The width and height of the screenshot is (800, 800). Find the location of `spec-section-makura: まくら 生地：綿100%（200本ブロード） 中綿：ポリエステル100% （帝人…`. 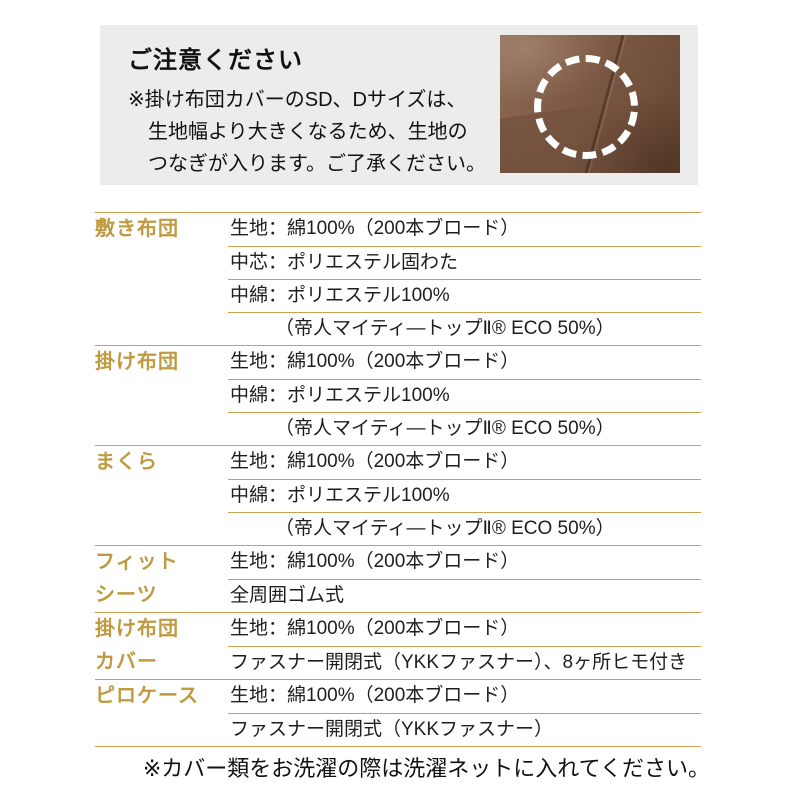

spec-section-makura: まくら 生地：綿100%（200本ブロード） 中綿：ポリエステル100% （帝人… is located at coordinates (398, 495).